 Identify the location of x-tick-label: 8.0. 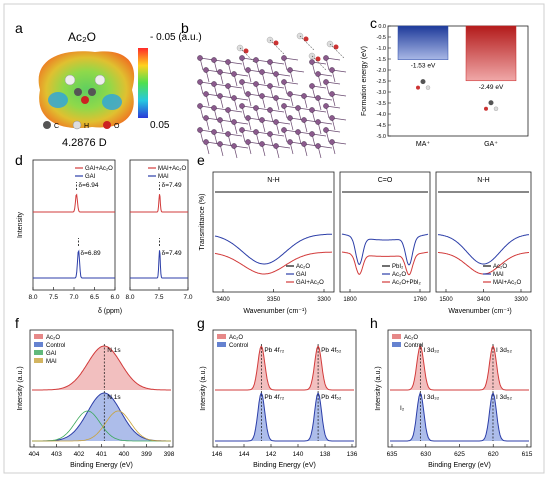
(32, 297).